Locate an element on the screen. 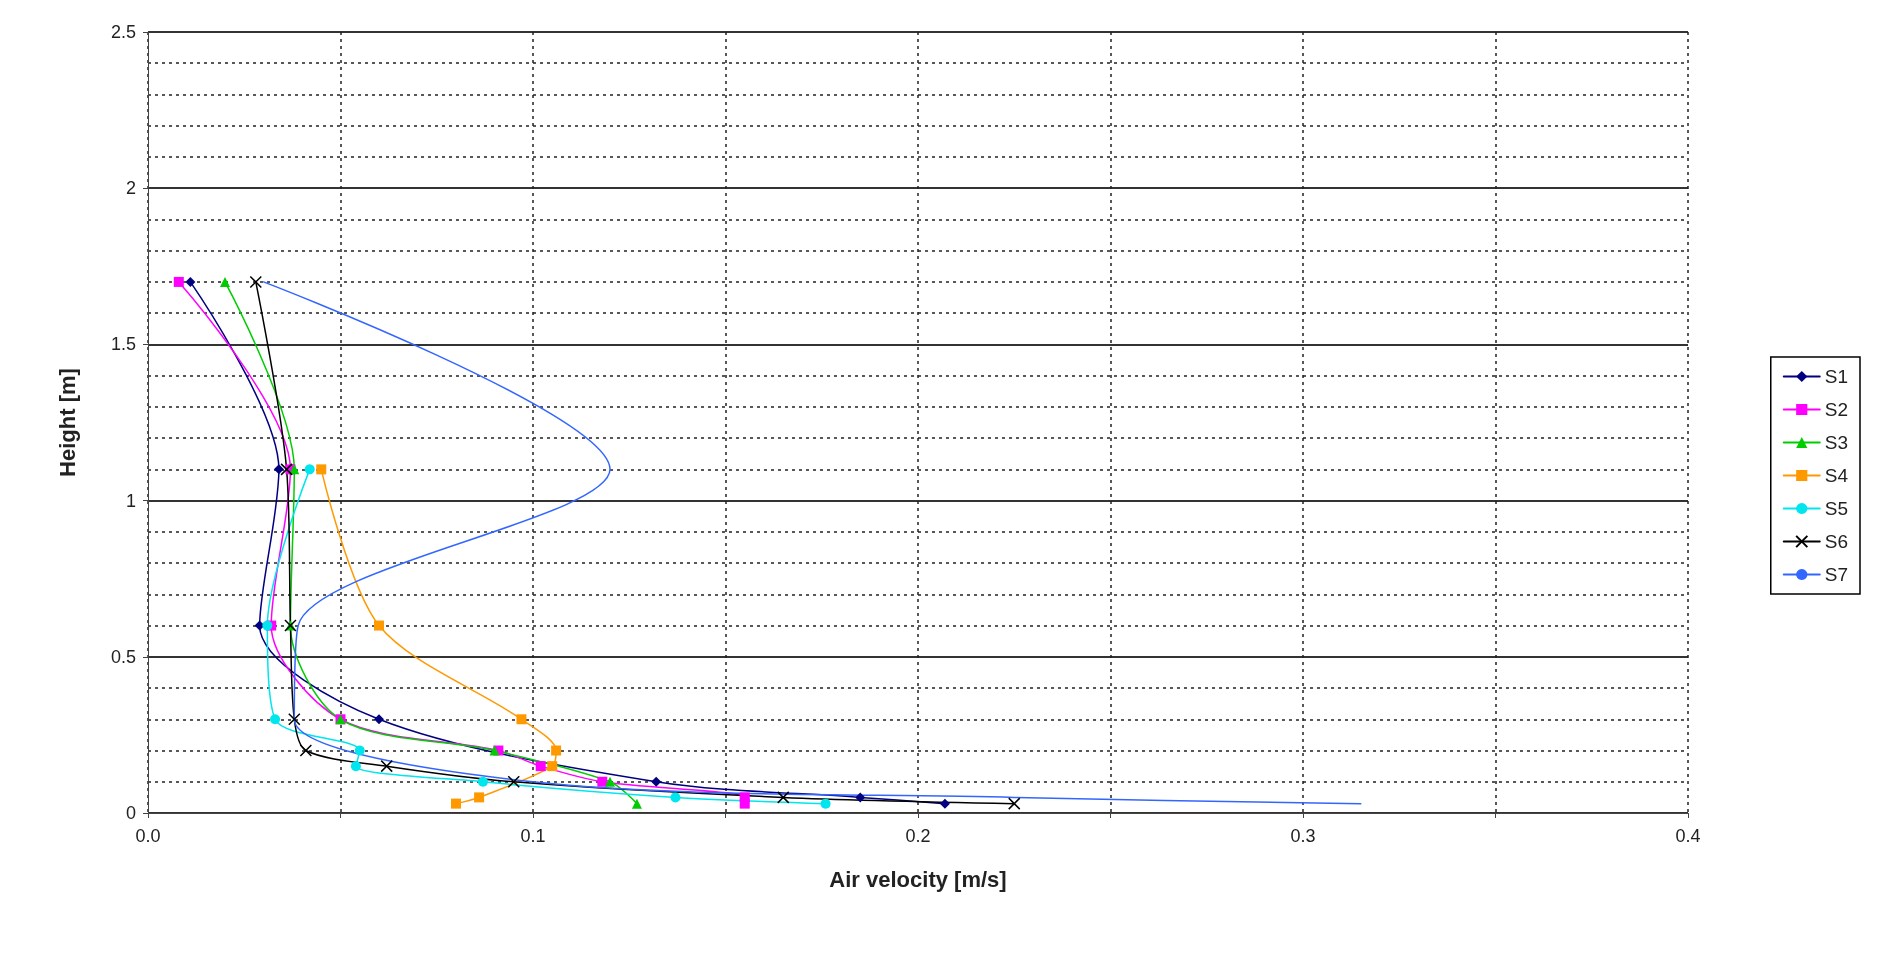  legend-label: S5 is located at coordinates (1836, 508).